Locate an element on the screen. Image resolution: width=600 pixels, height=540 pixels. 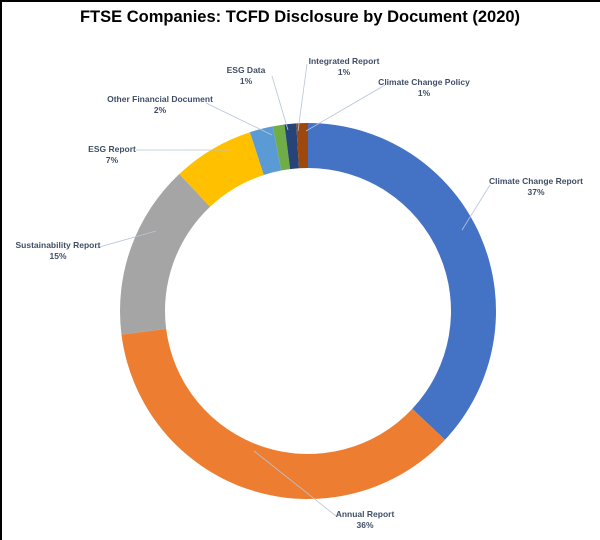
donut-slice-climate-change-policy is located at coordinates (302, 146).